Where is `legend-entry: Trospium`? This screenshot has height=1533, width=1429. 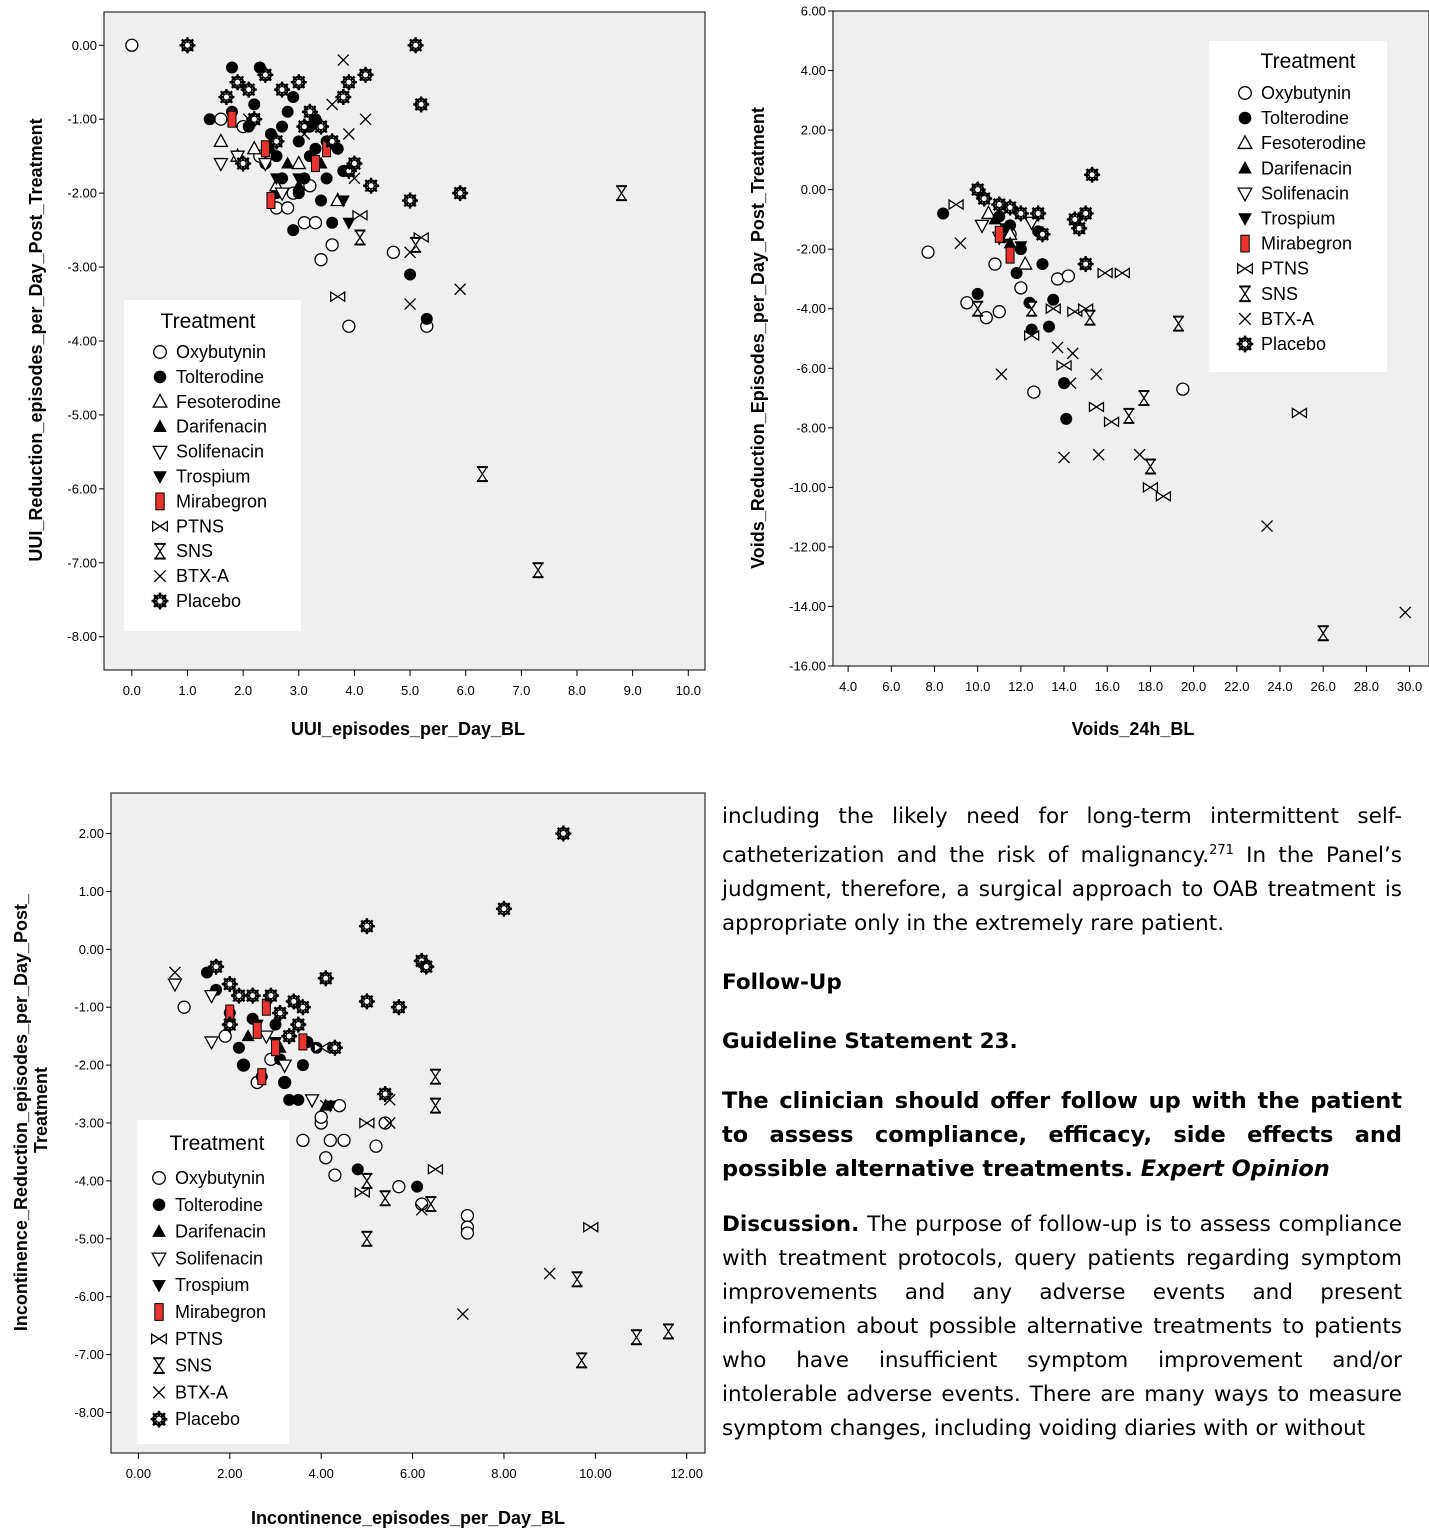
legend-entry: Trospium is located at coordinates (201, 477).